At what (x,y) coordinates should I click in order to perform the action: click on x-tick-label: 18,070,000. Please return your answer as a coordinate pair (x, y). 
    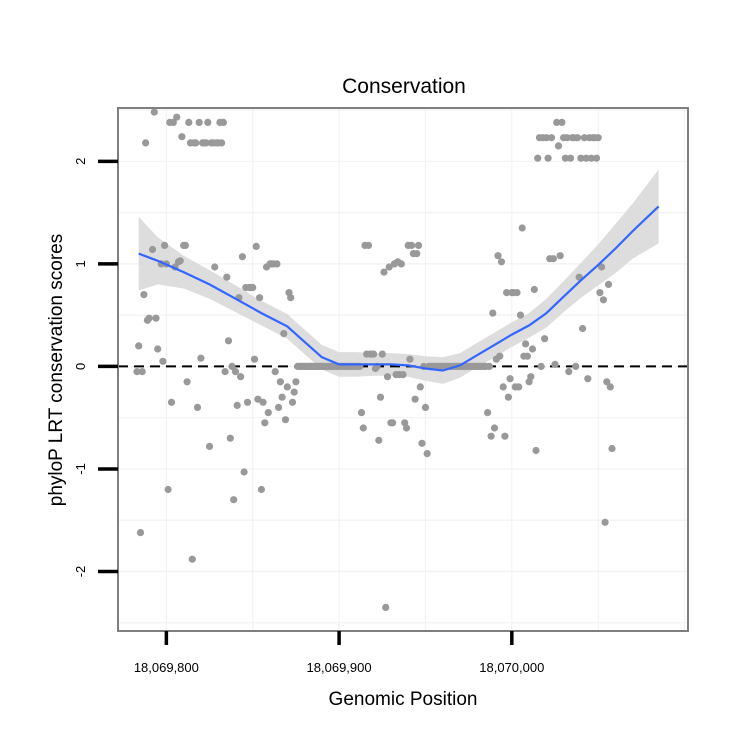
    Looking at the image, I should click on (511, 667).